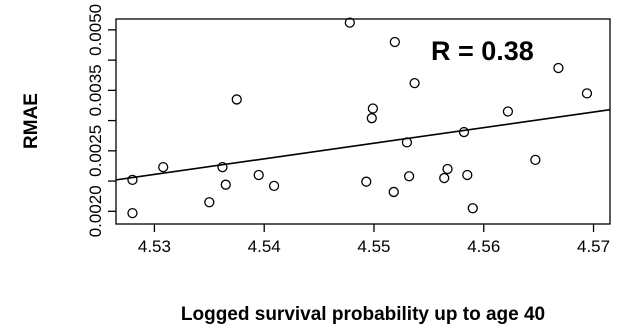 This screenshot has width=629, height=331. What do you see at coordinates (95, 151) in the screenshot?
I see `y-tick-label: 0.0025` at bounding box center [95, 151].